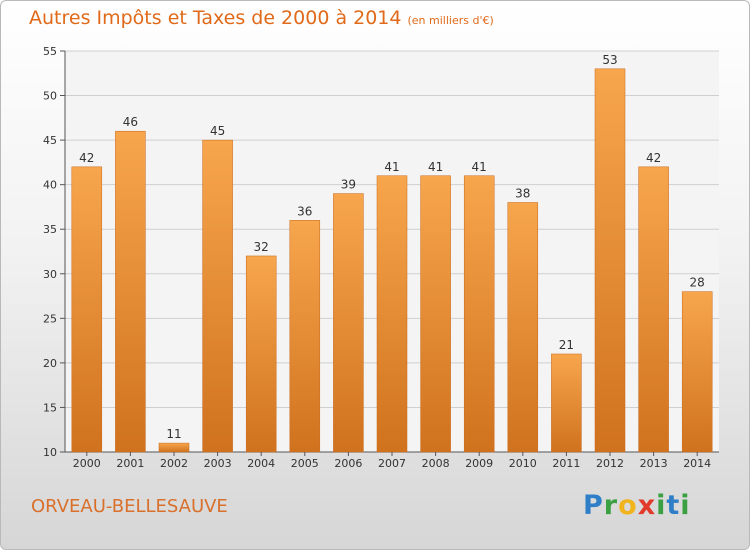 The height and width of the screenshot is (550, 750). Describe the element at coordinates (479, 463) in the screenshot. I see `x-tick-label-2009: 2009` at that location.